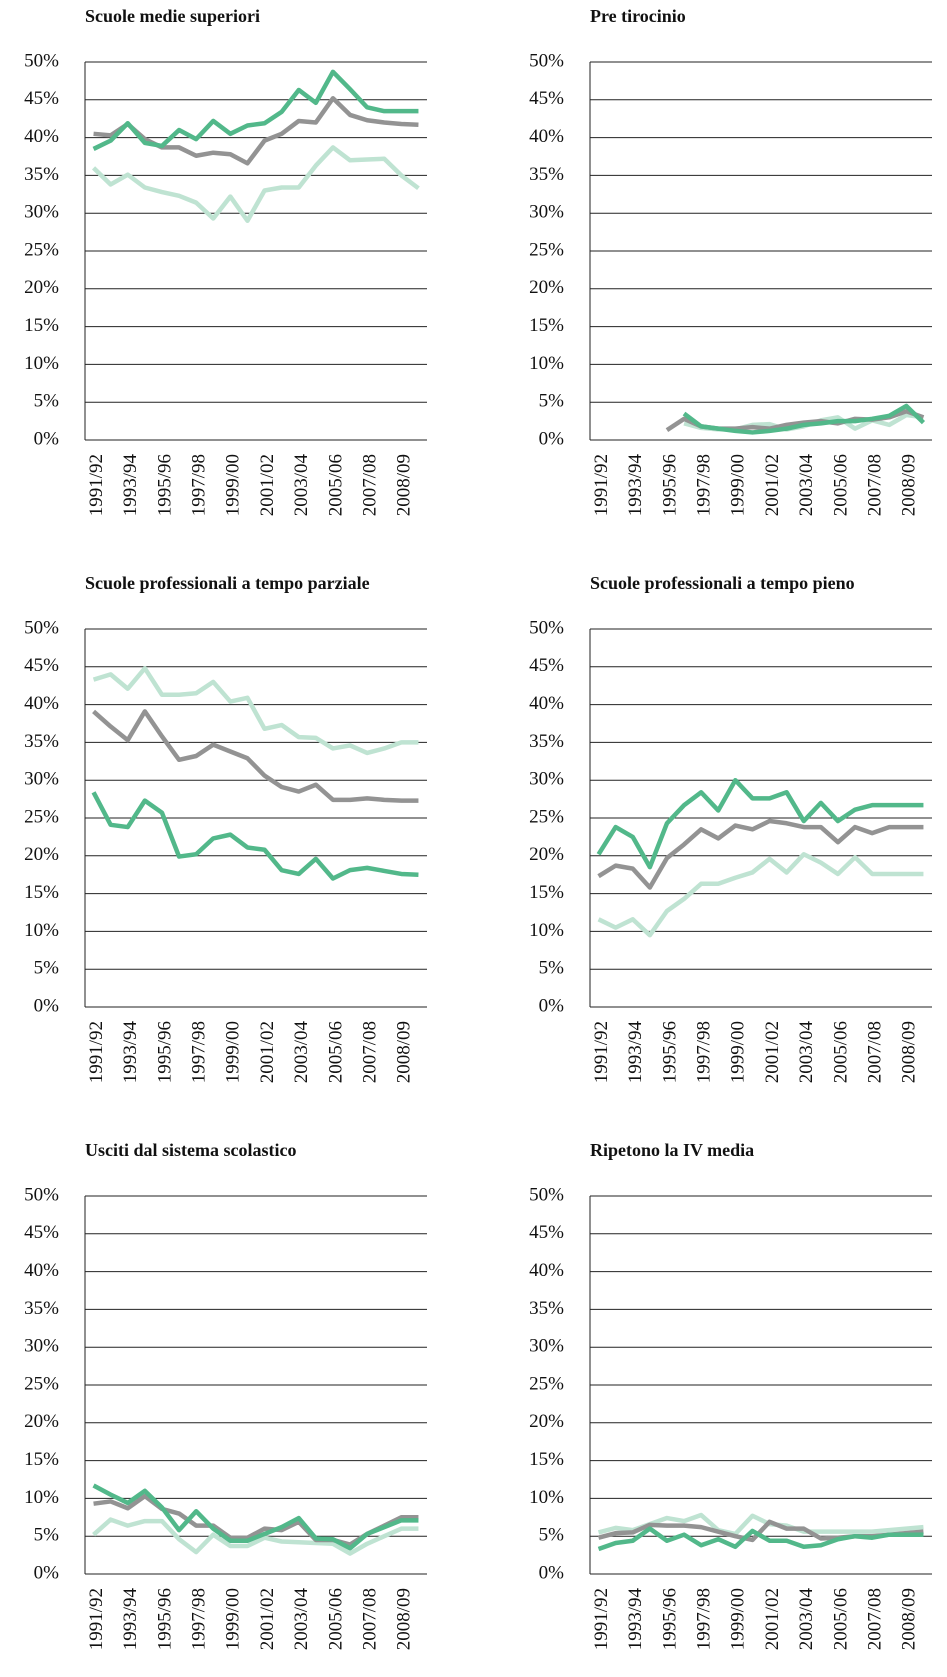  I want to click on chart-title: Scuole medie superiori, so click(172, 16).